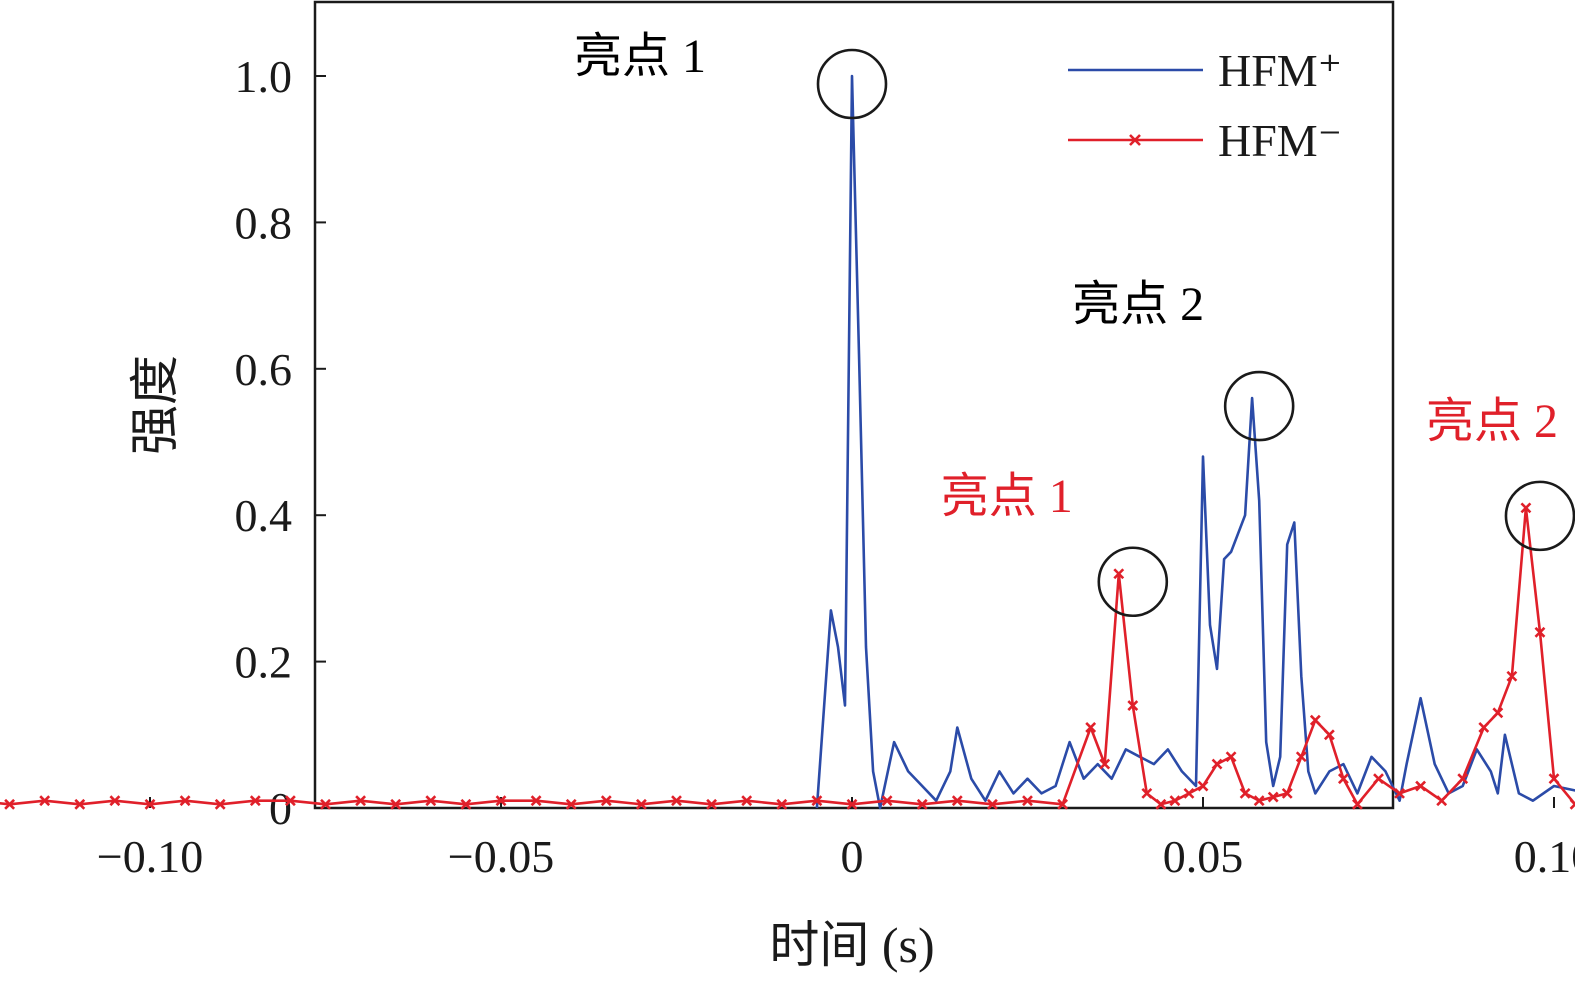 The width and height of the screenshot is (1575, 983). Describe the element at coordinates (150, 856) in the screenshot. I see `x-tick-label: −0.10` at that location.